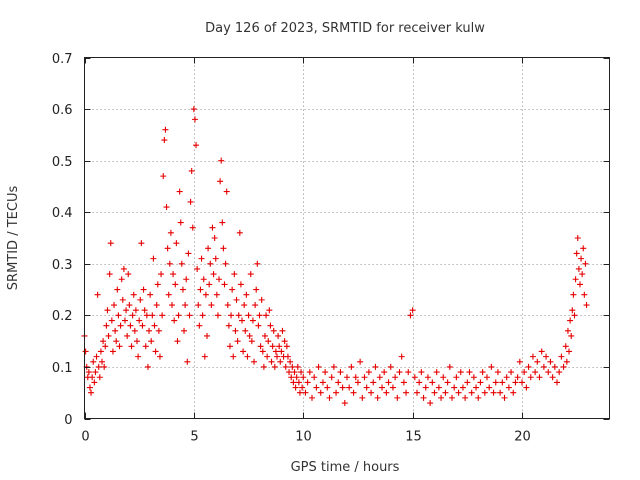  Describe the element at coordinates (345, 467) in the screenshot. I see `x-axis-label: GPS time / hours` at that location.